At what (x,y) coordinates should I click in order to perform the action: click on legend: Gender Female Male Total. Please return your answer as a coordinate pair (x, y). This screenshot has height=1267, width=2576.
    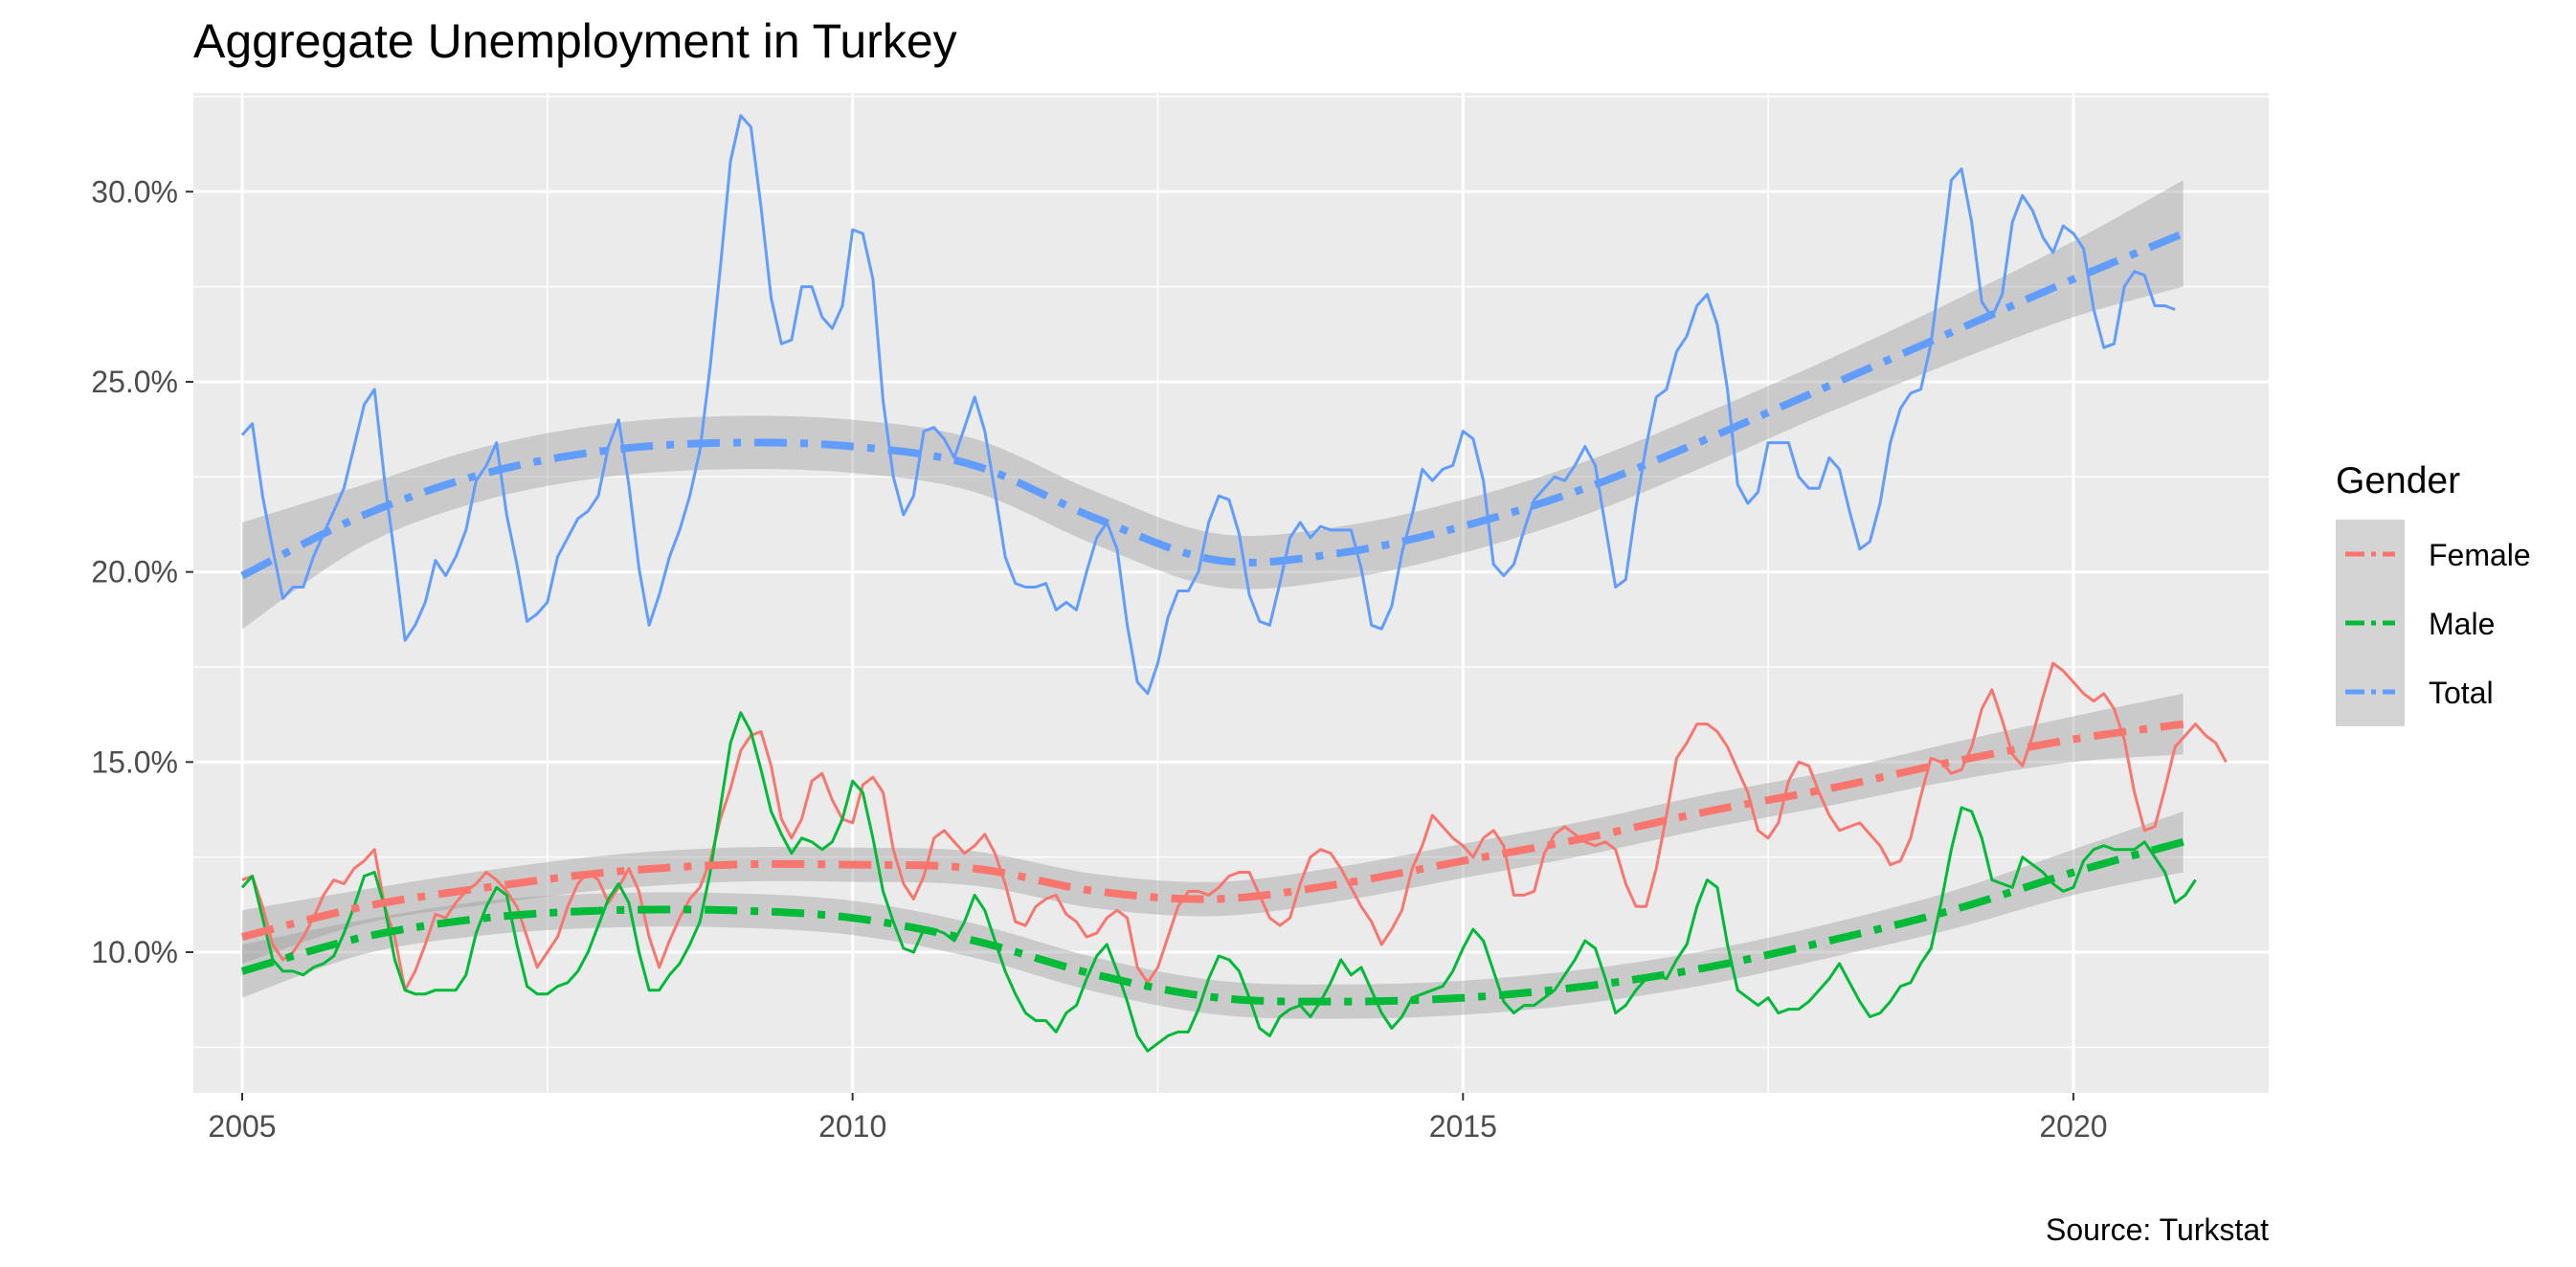
    Looking at the image, I should click on (2434, 593).